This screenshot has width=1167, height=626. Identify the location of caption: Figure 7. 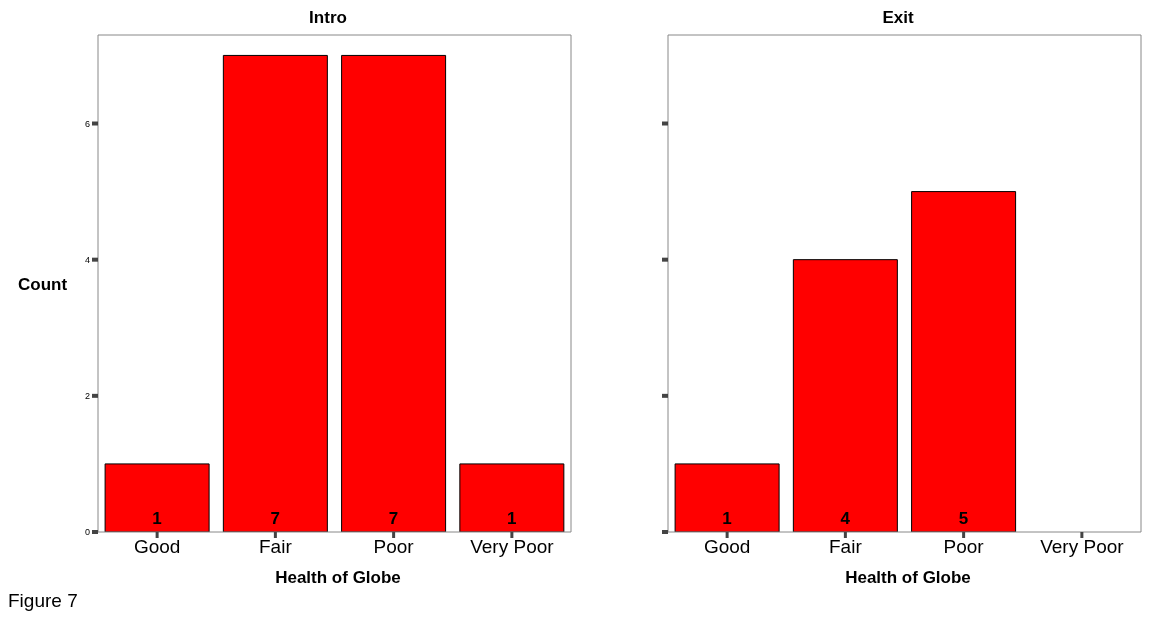
(43, 601).